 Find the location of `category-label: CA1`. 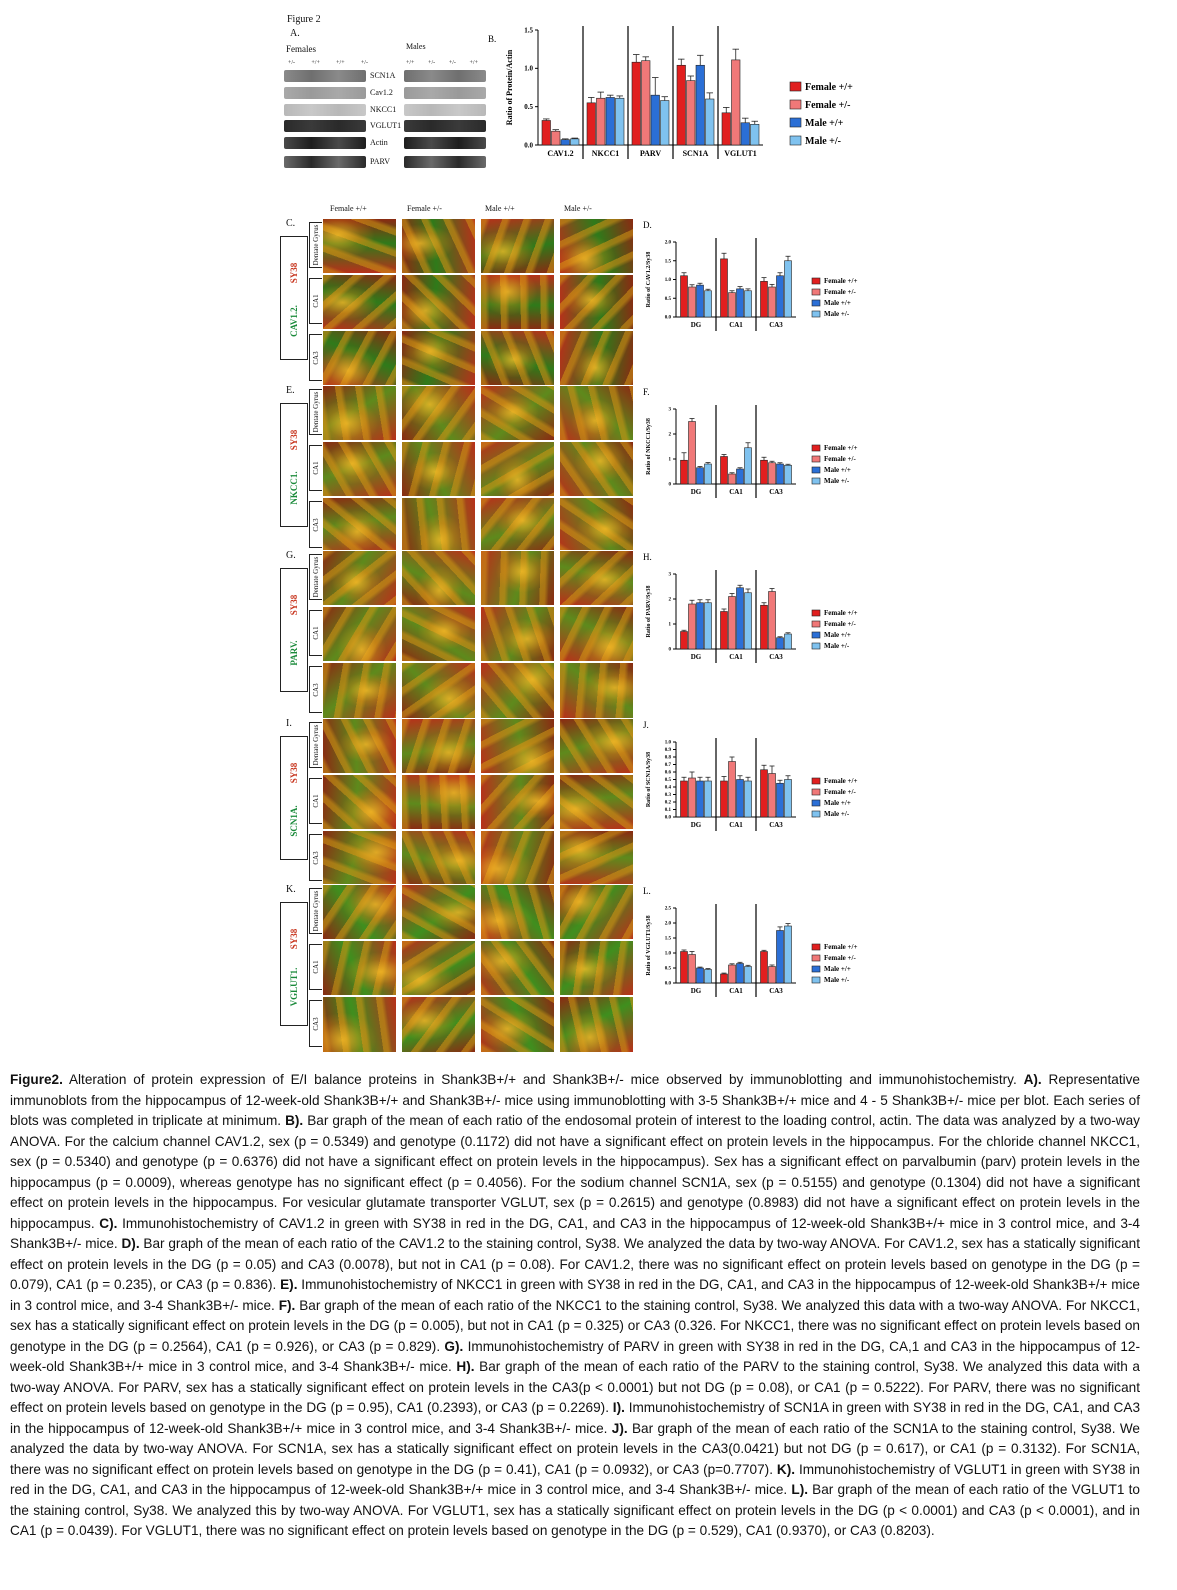

category-label: CA1 is located at coordinates (736, 825).